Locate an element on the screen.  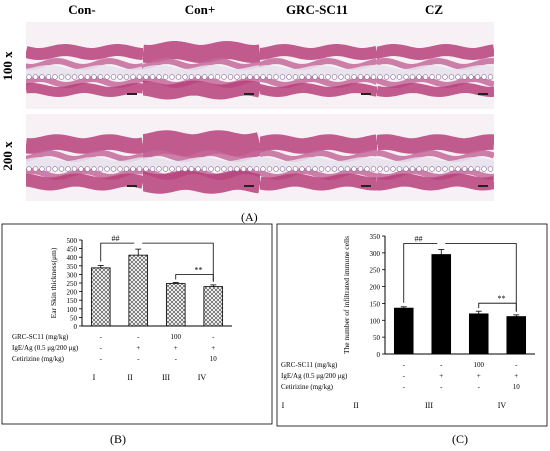
y-tick-label: 500 is located at coordinates (72, 241).